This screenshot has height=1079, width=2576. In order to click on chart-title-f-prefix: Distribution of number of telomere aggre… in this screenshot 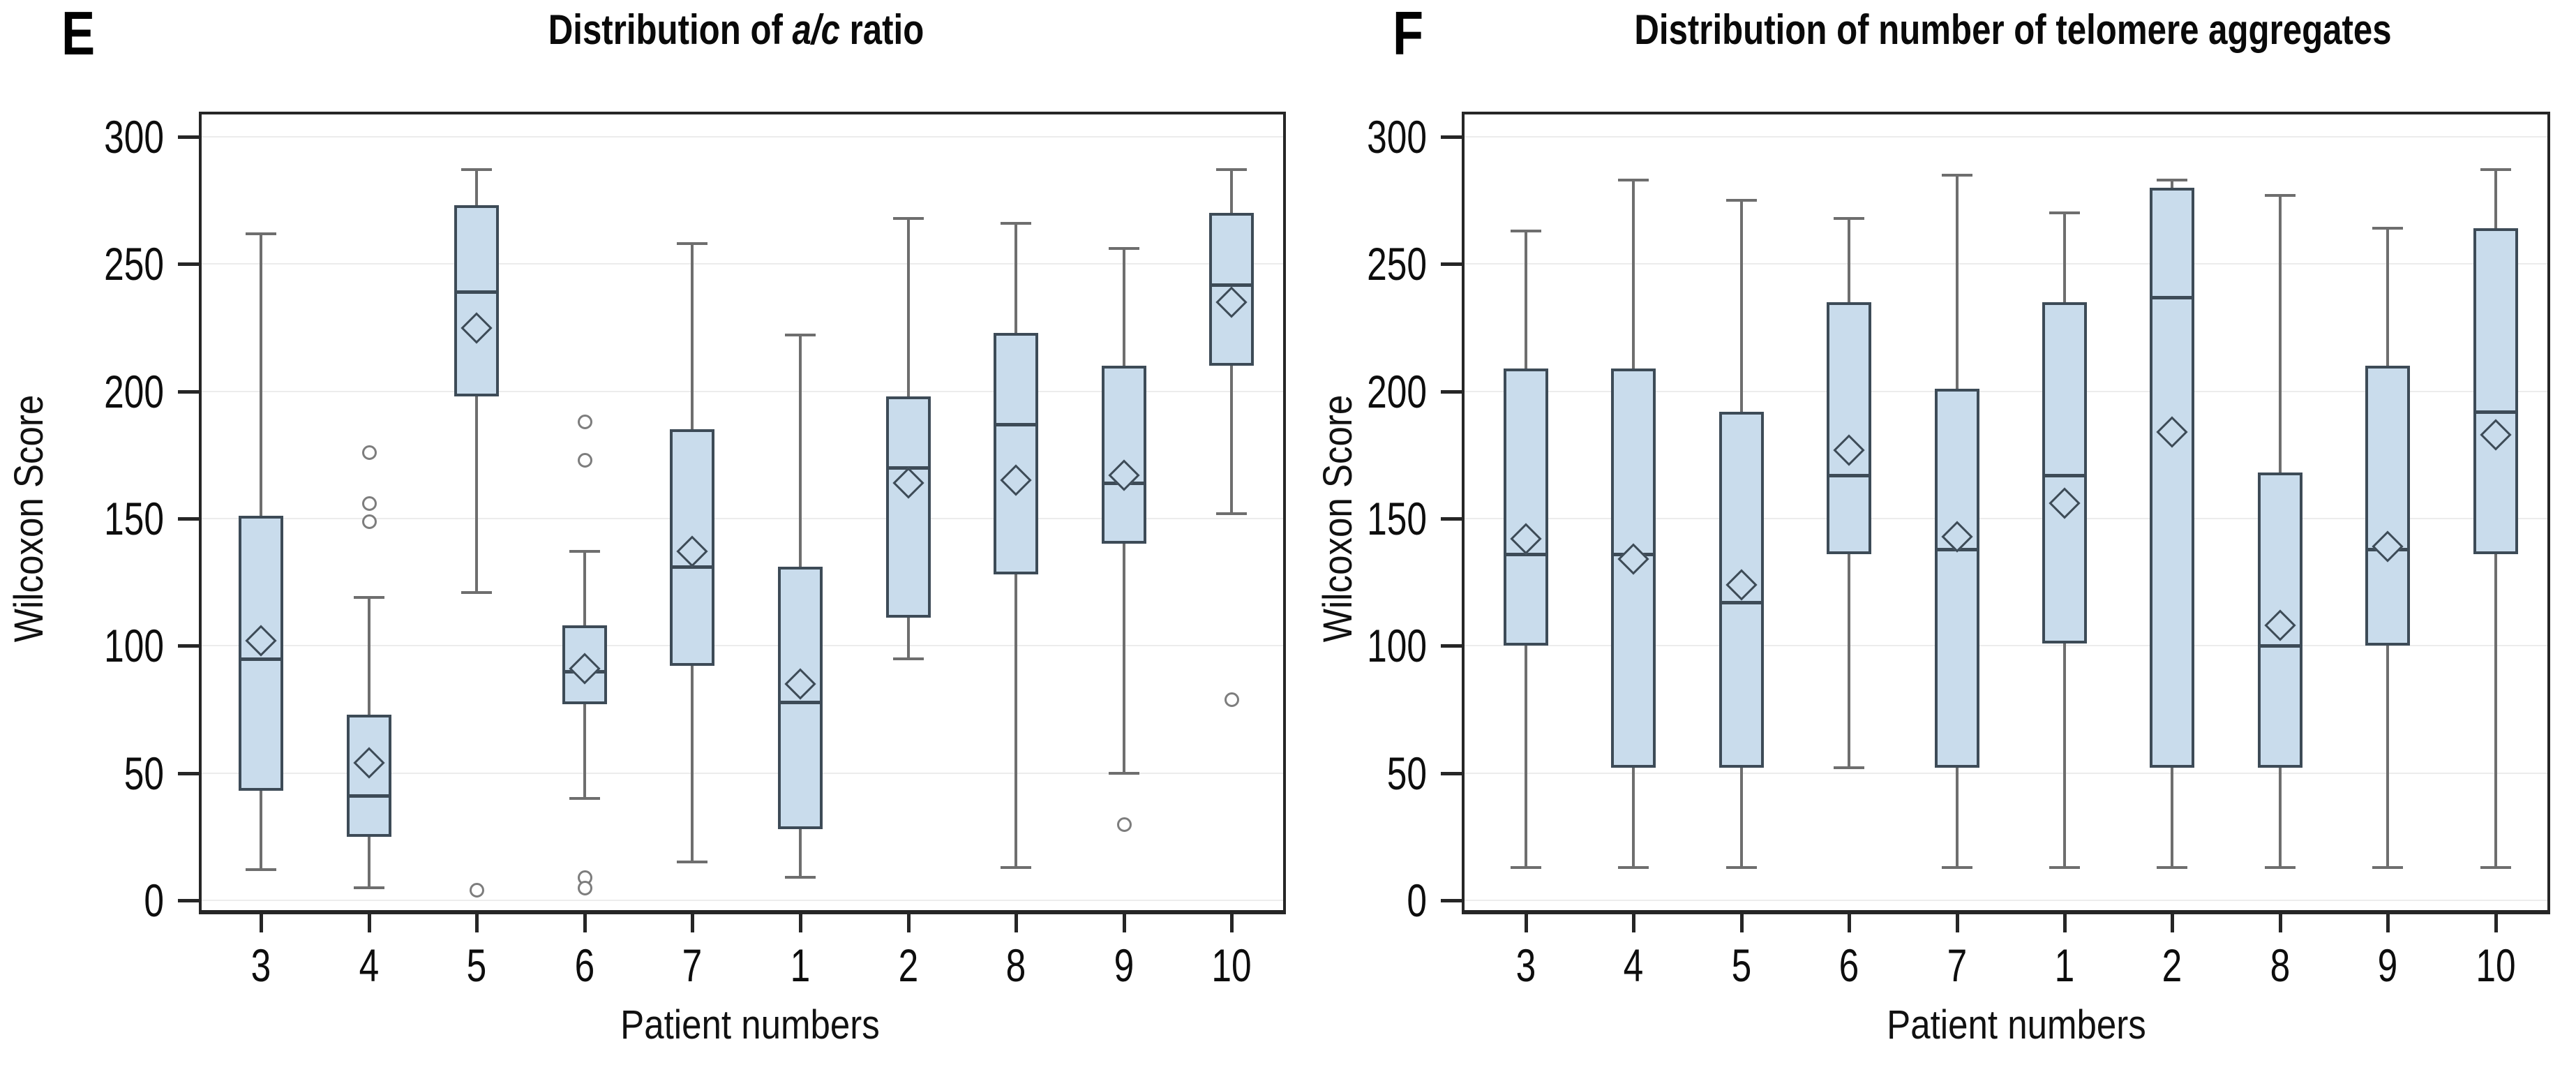, I will do `click(2013, 29)`.